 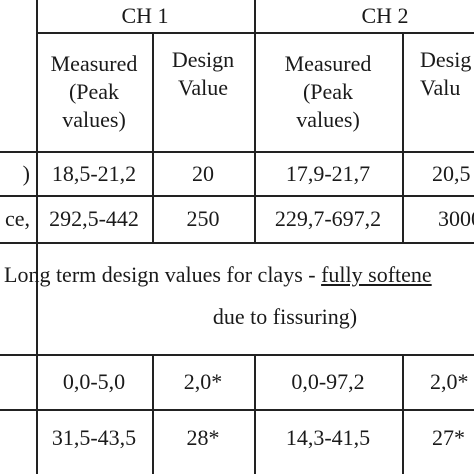 What do you see at coordinates (17, 218) in the screenshot?
I see `row-label-cut: ce,` at bounding box center [17, 218].